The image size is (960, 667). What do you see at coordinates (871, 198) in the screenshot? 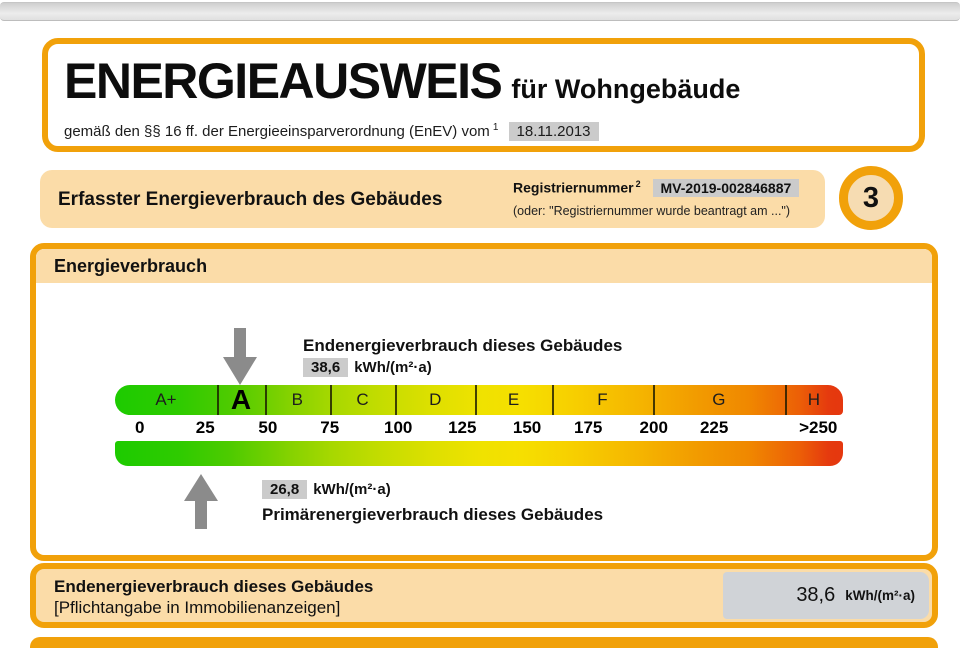
I see `page-number-badge: 3` at bounding box center [871, 198].